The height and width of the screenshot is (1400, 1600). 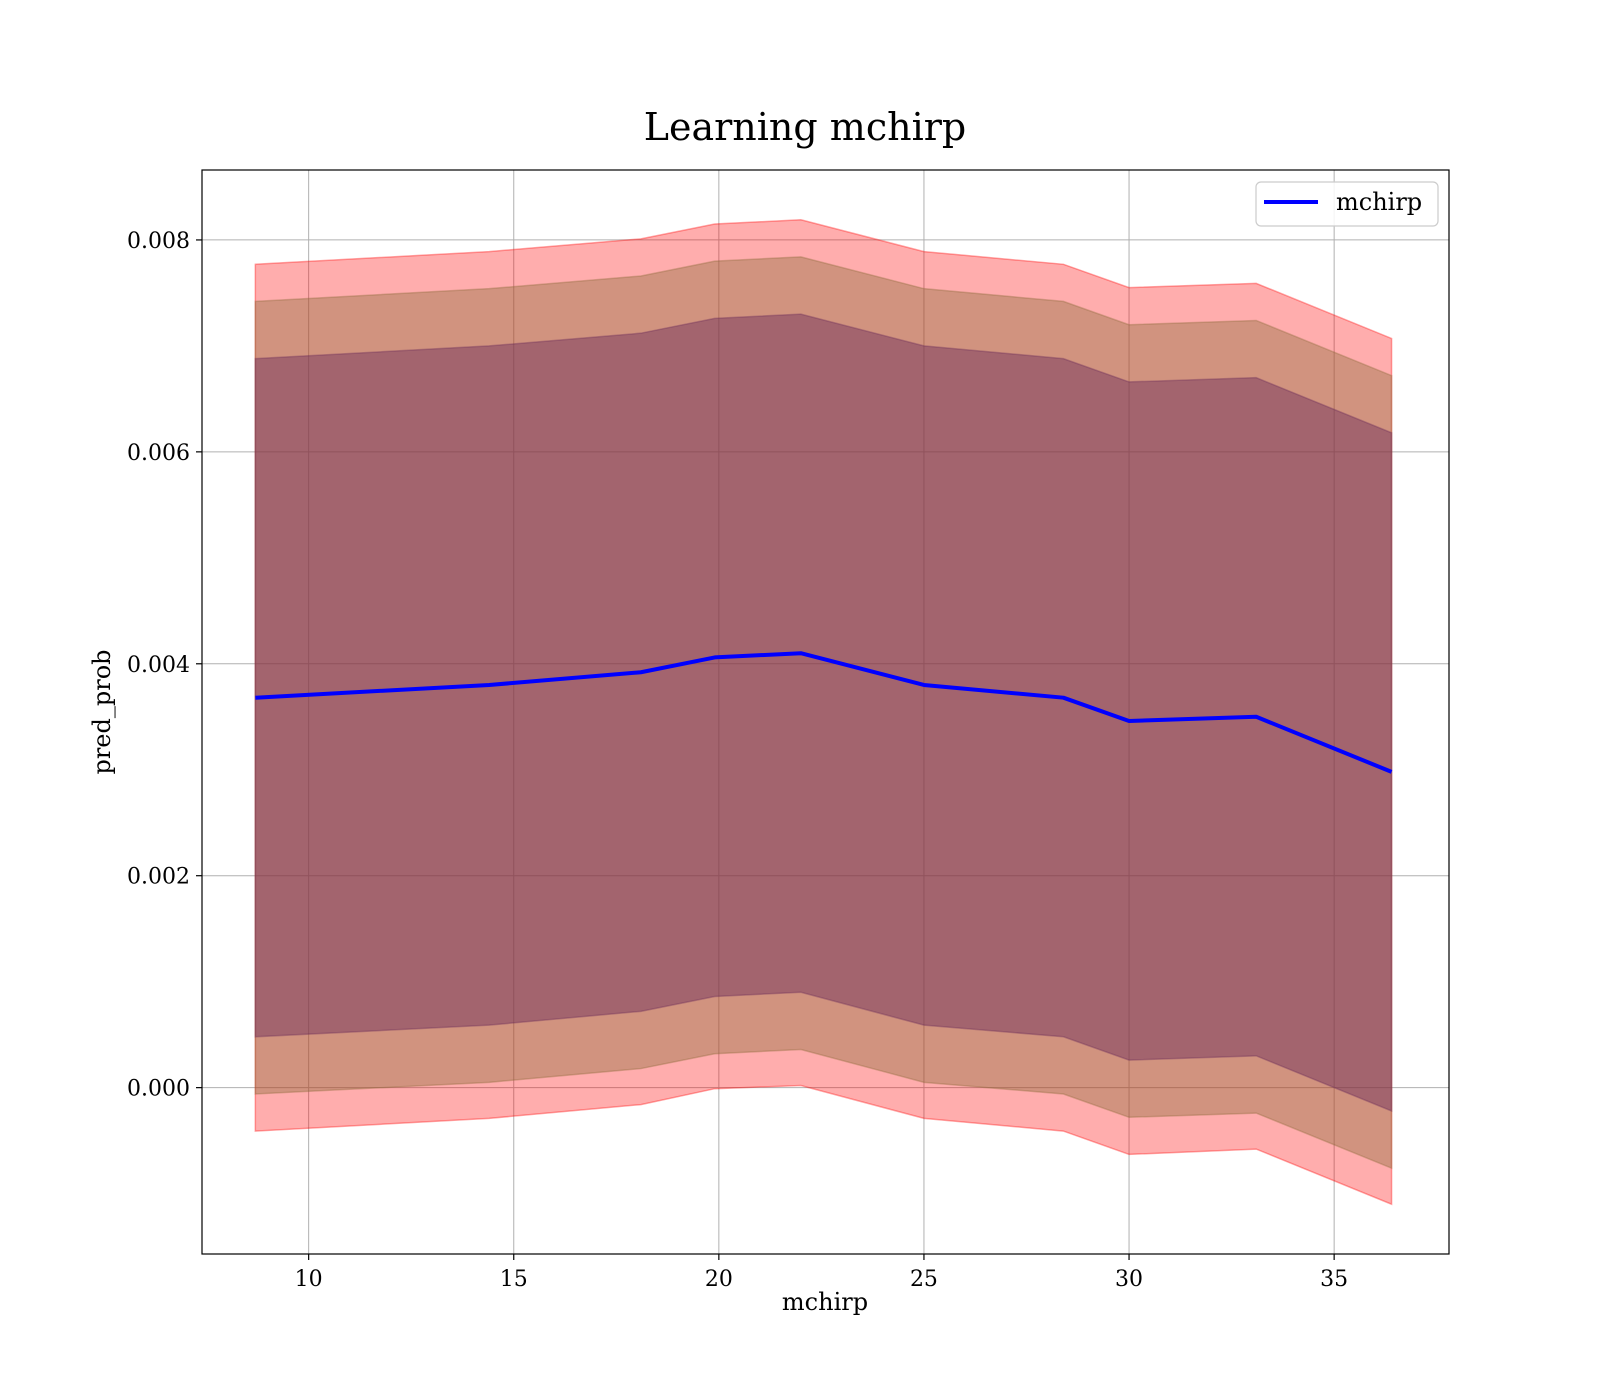 I want to click on legend: mchirp, so click(x=1347, y=204).